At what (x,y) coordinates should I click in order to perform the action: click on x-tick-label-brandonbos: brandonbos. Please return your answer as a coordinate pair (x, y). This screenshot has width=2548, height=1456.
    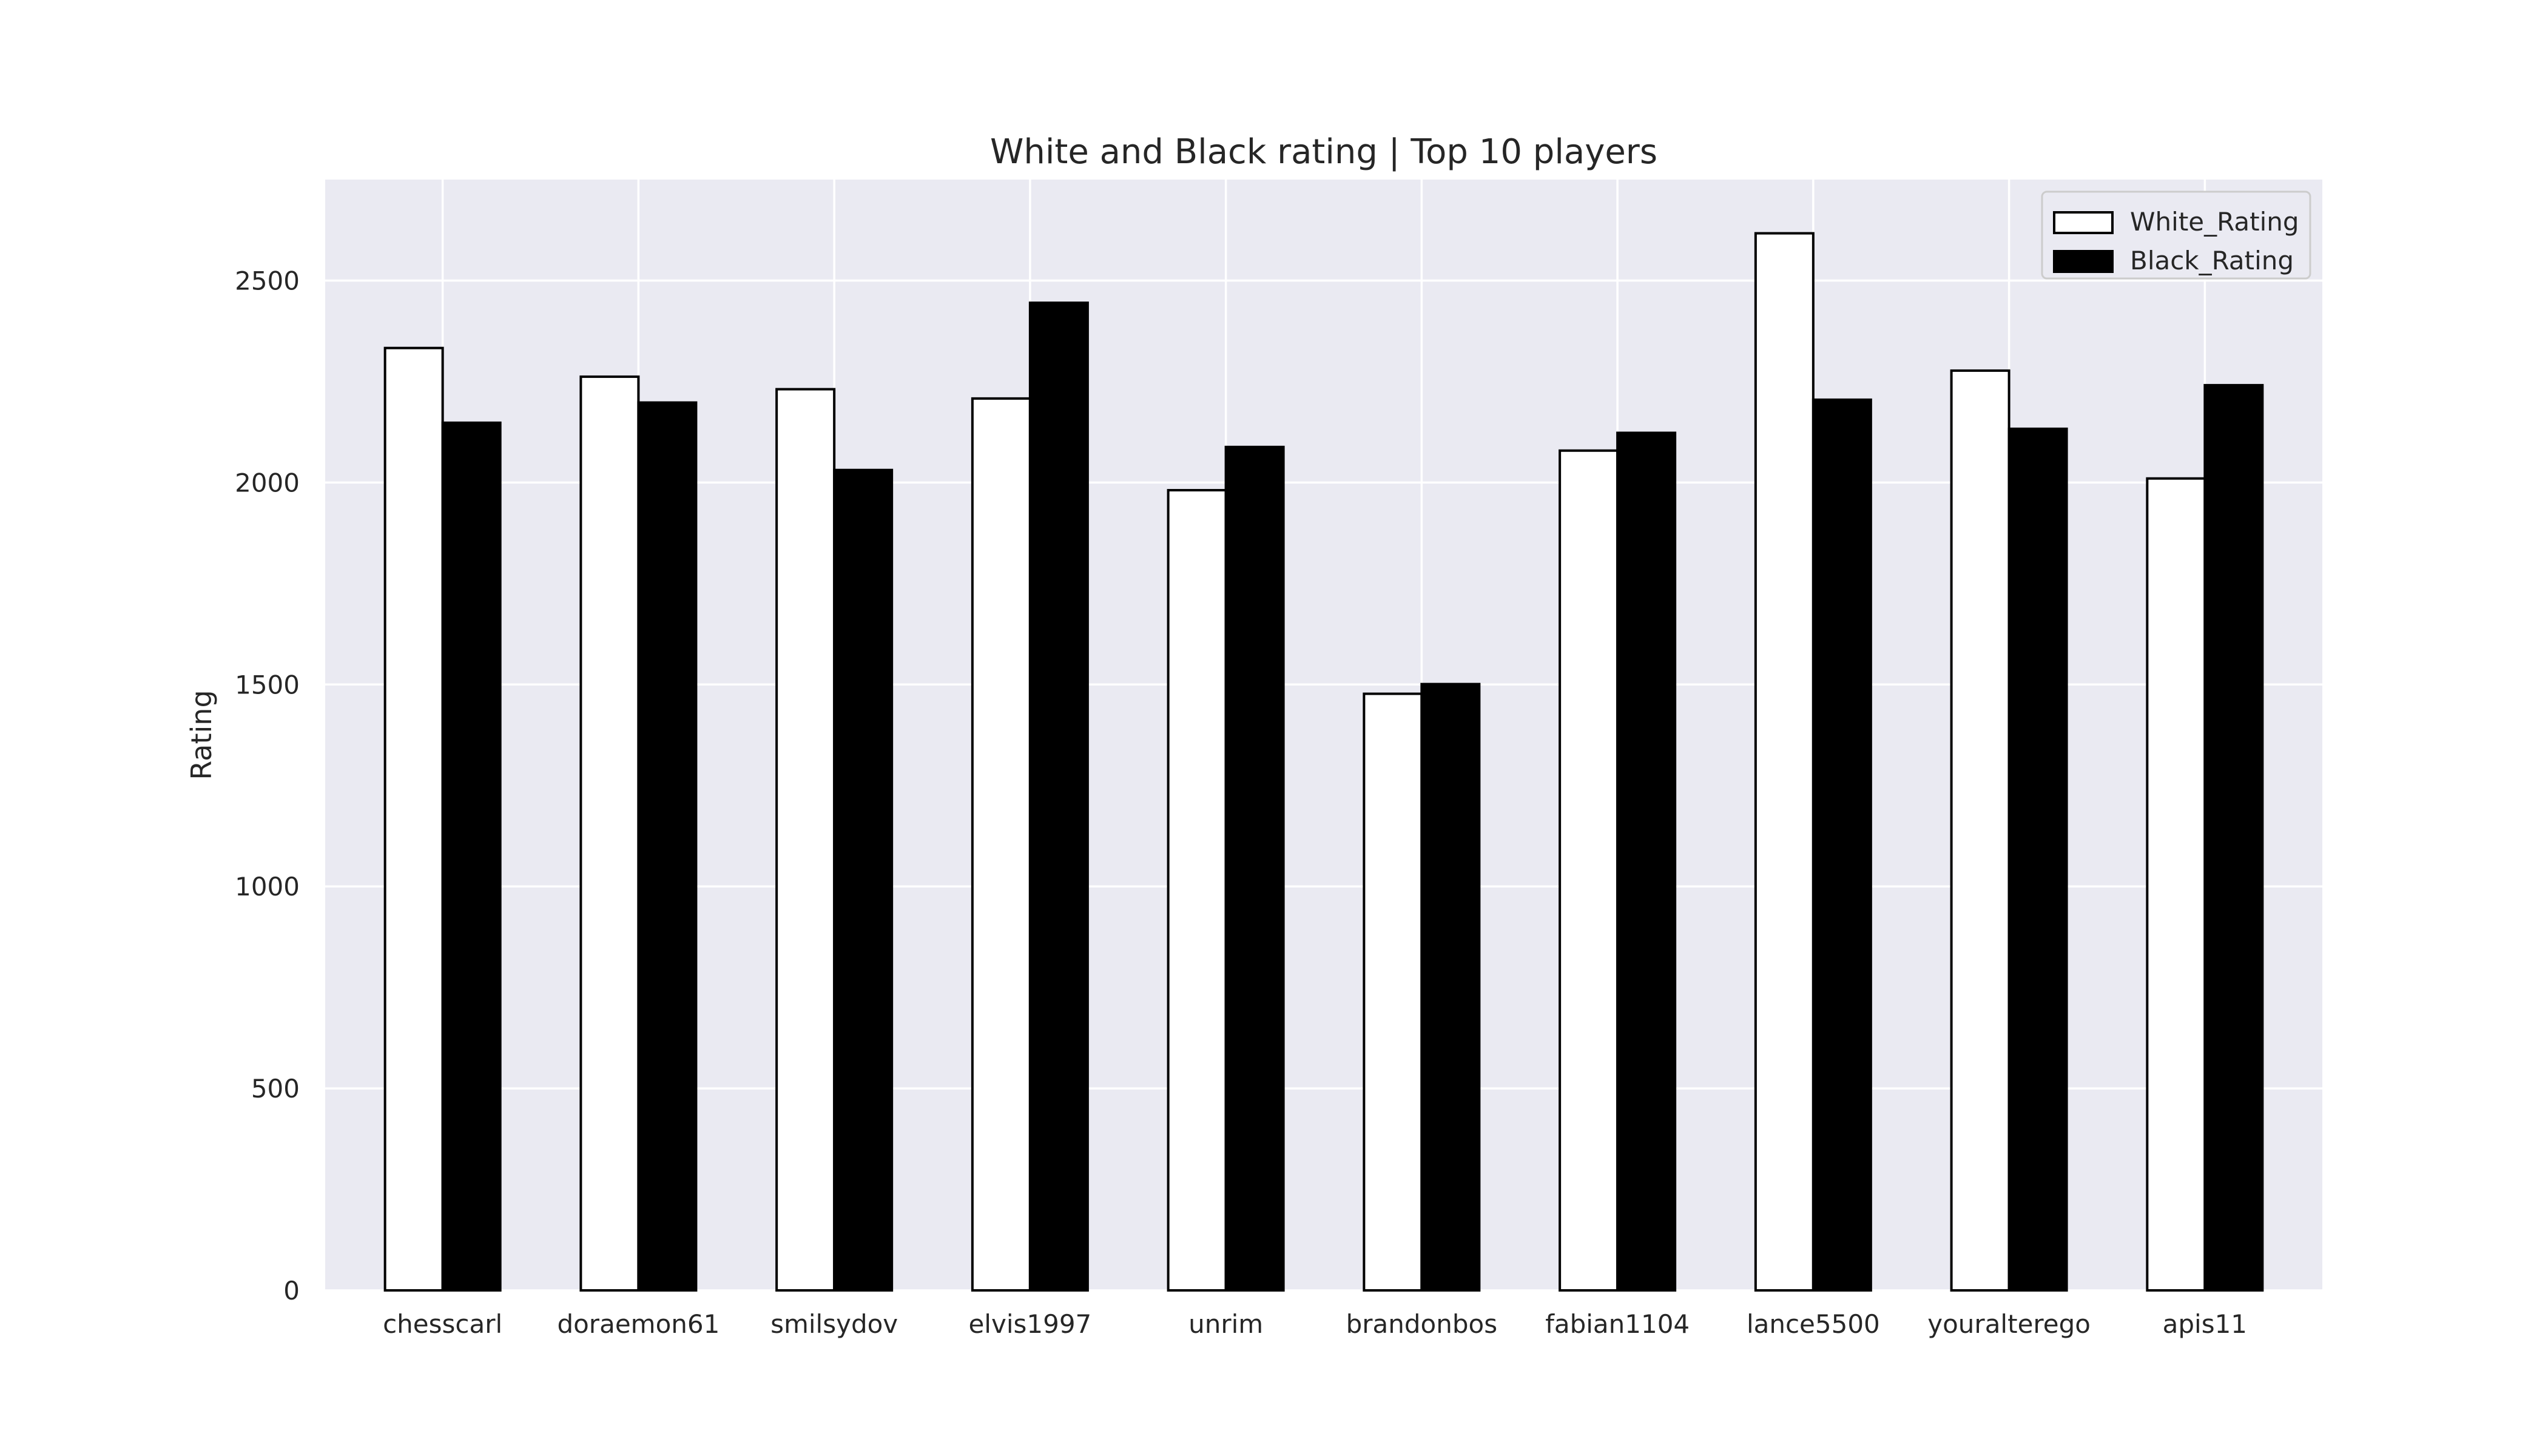
    Looking at the image, I should click on (1422, 1324).